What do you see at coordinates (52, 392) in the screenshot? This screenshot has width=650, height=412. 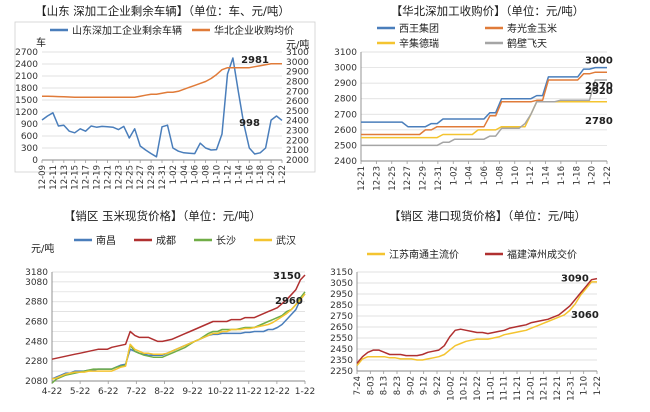 I see `x-tick-label: 4-22` at bounding box center [52, 392].